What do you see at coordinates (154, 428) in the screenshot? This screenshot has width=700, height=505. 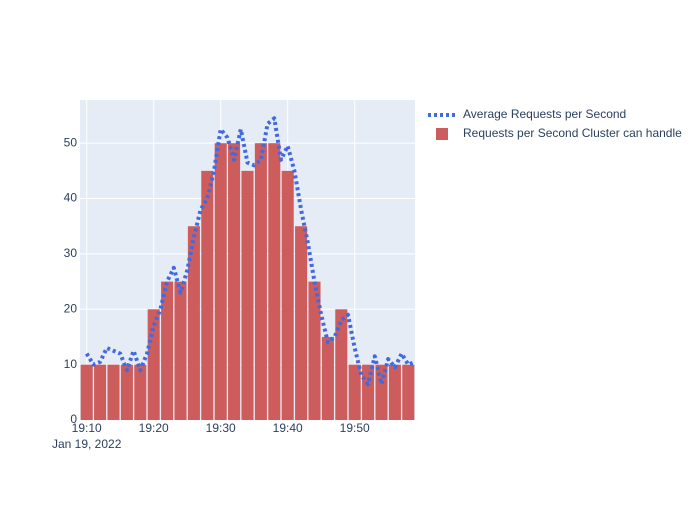 I see `x-tick-label: 19:20` at bounding box center [154, 428].